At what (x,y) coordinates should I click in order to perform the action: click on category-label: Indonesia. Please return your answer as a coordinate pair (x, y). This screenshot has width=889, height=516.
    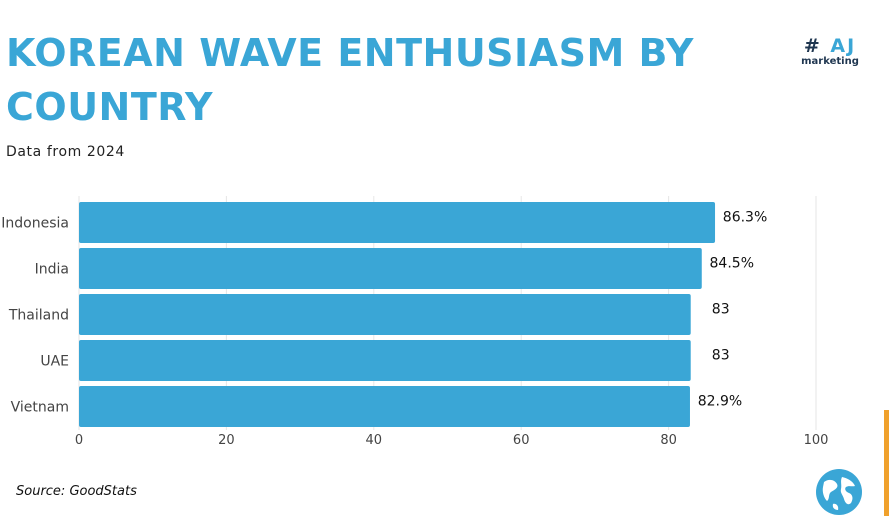
    Looking at the image, I should click on (35, 224).